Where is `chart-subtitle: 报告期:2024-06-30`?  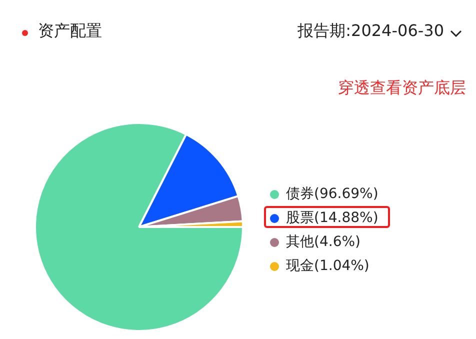
chart-subtitle: 报告期:2024-06-30 is located at coordinates (371, 31).